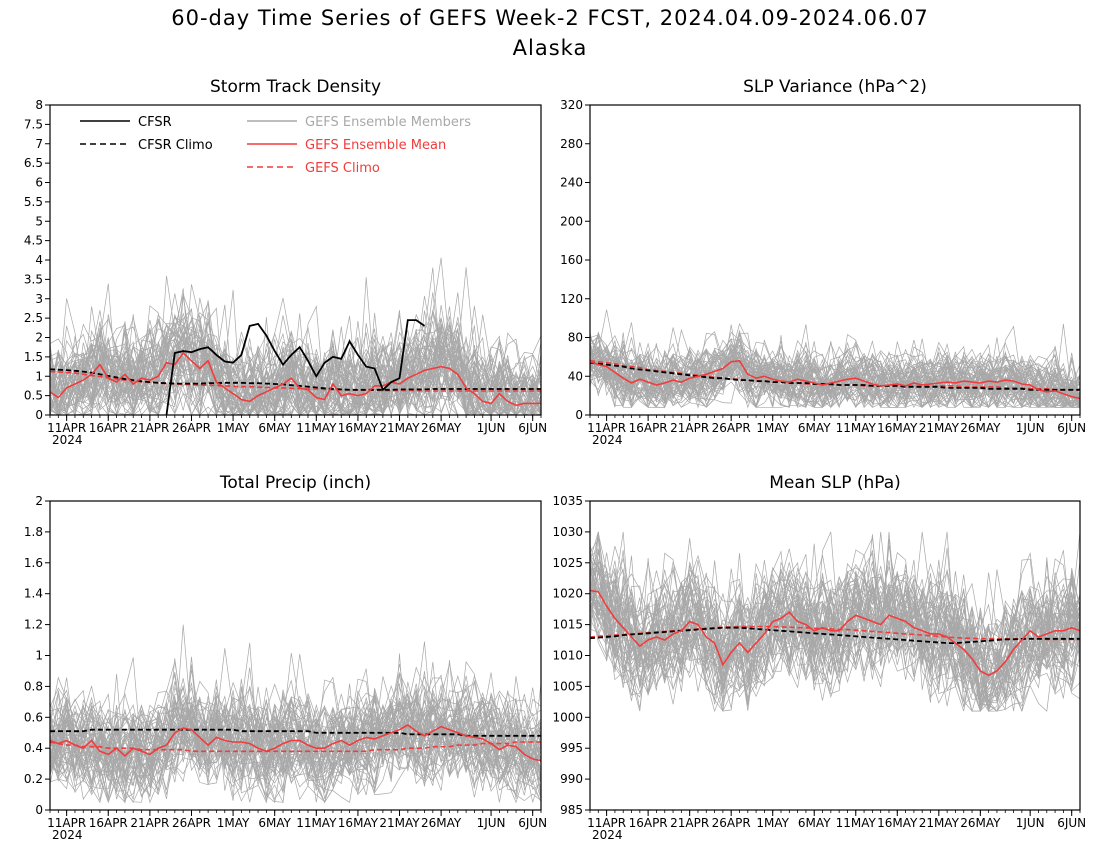  Describe the element at coordinates (67, 835) in the screenshot. I see `x-year-label: 2024` at that location.